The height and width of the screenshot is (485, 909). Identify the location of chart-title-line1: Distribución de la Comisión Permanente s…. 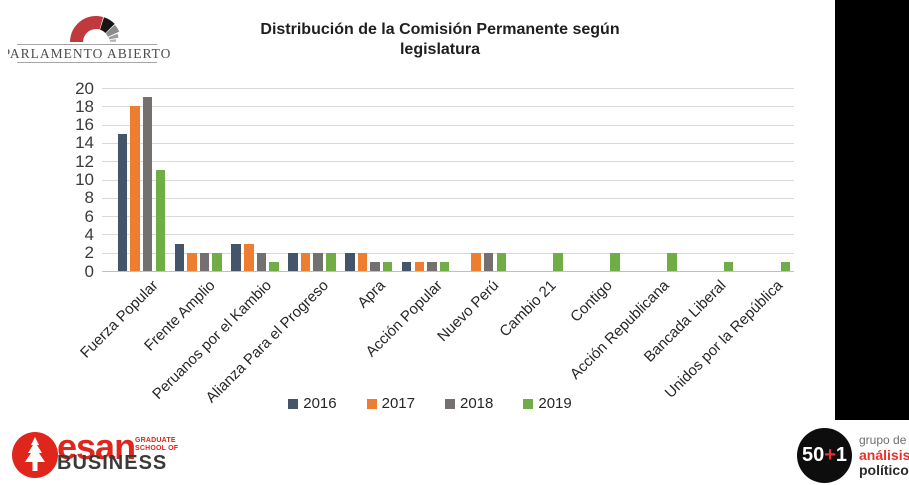
(440, 29).